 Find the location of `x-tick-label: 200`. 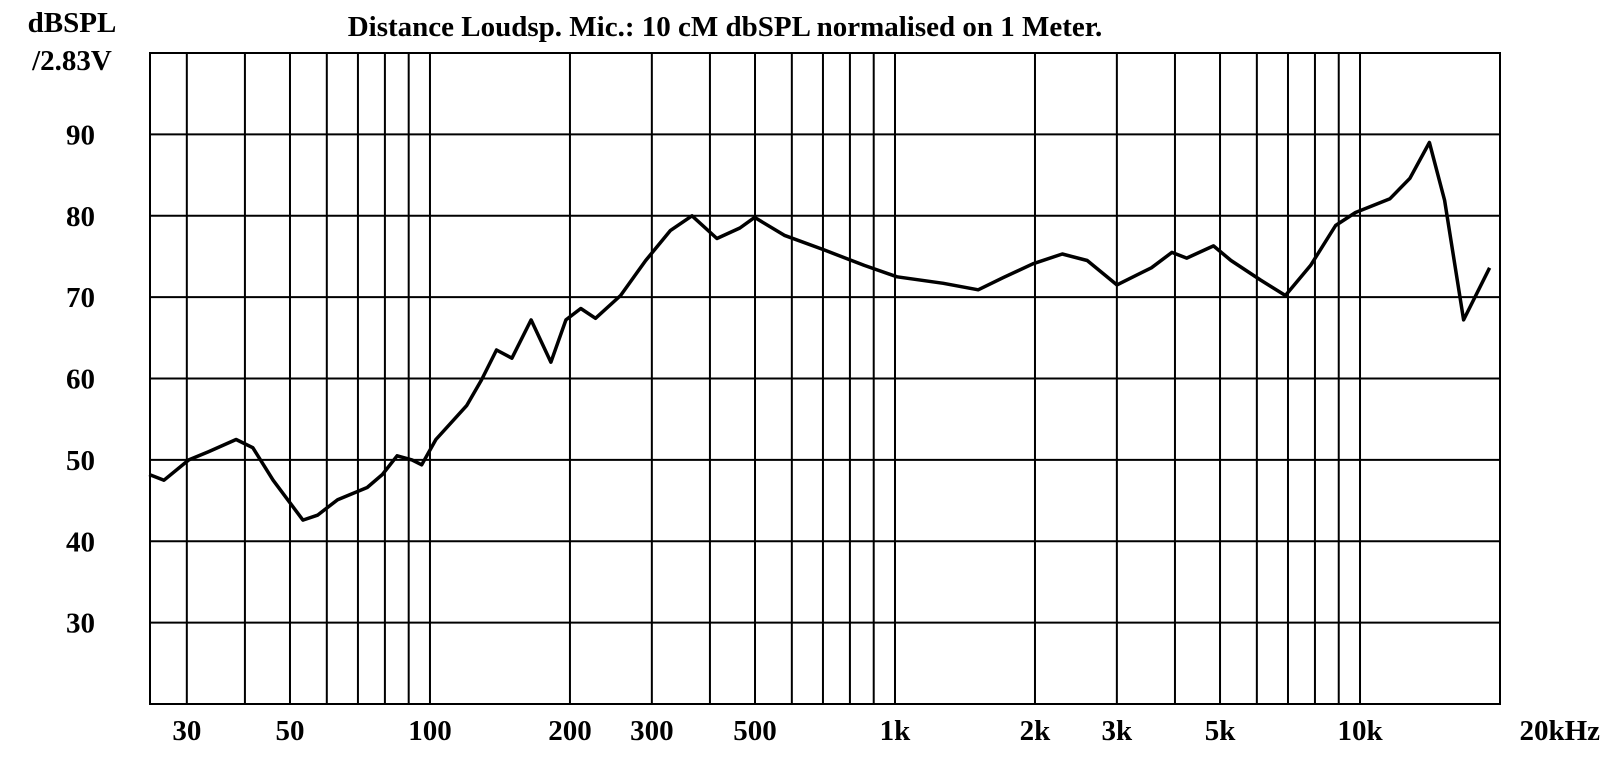

x-tick-label: 200 is located at coordinates (570, 731).